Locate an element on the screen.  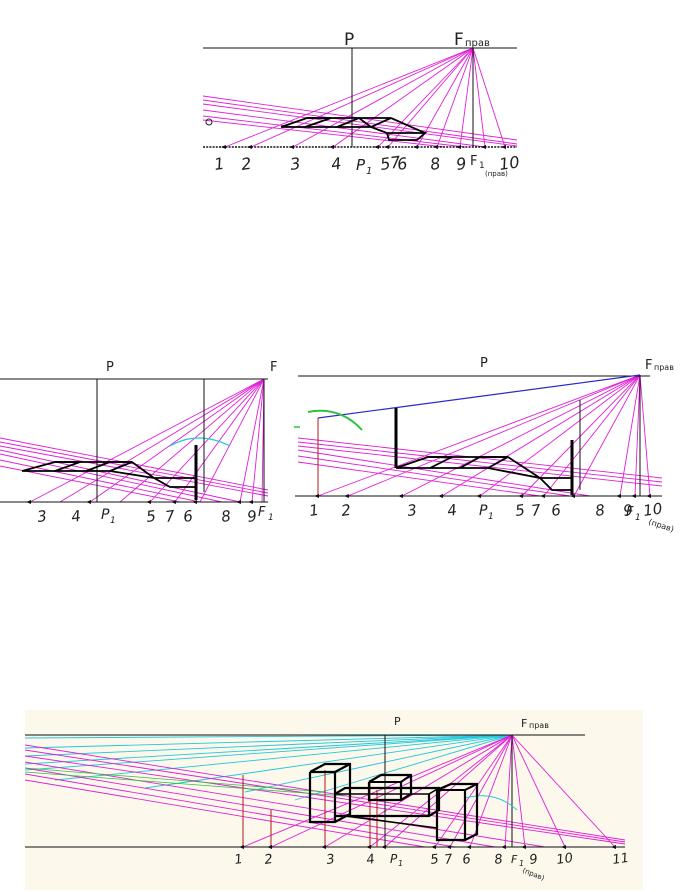
tick-label: 11 is located at coordinates (620, 859).